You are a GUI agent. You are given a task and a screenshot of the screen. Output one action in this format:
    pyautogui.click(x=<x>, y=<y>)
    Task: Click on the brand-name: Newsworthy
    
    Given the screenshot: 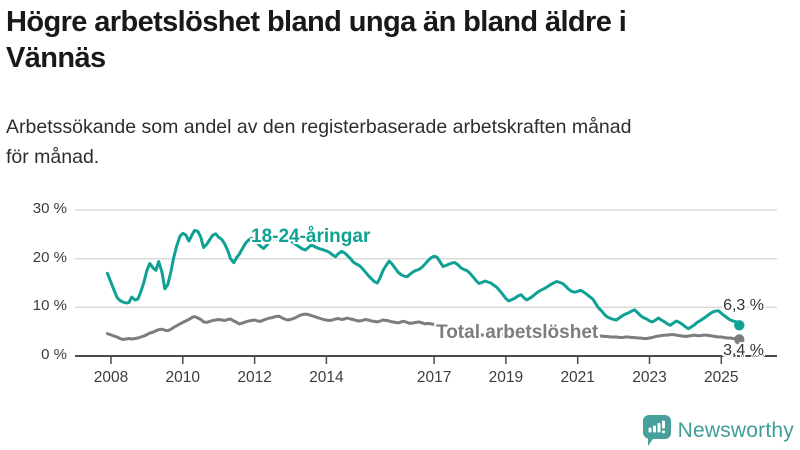 What is the action you would take?
    pyautogui.click(x=735, y=430)
    